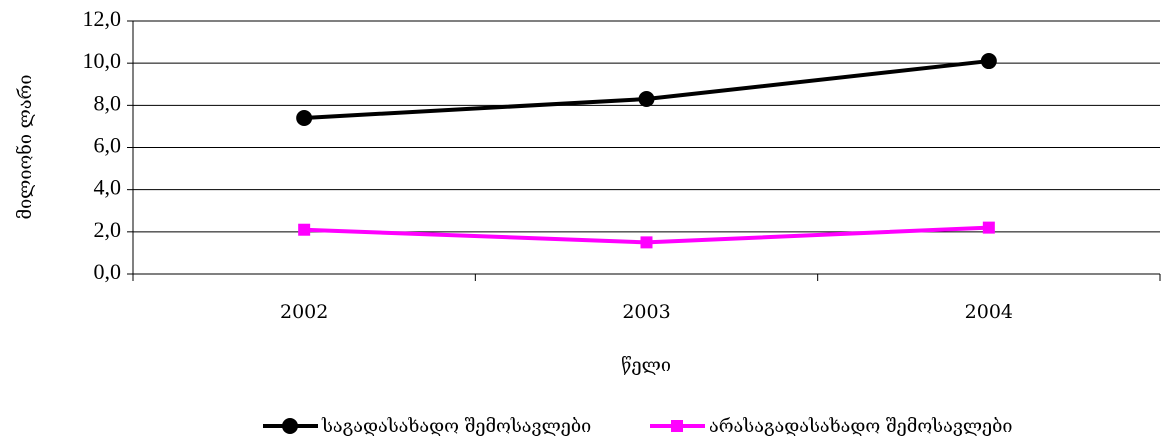 This screenshot has height=444, width=1163. Describe the element at coordinates (108, 229) in the screenshot. I see `y-tick-label: 2,0` at that location.